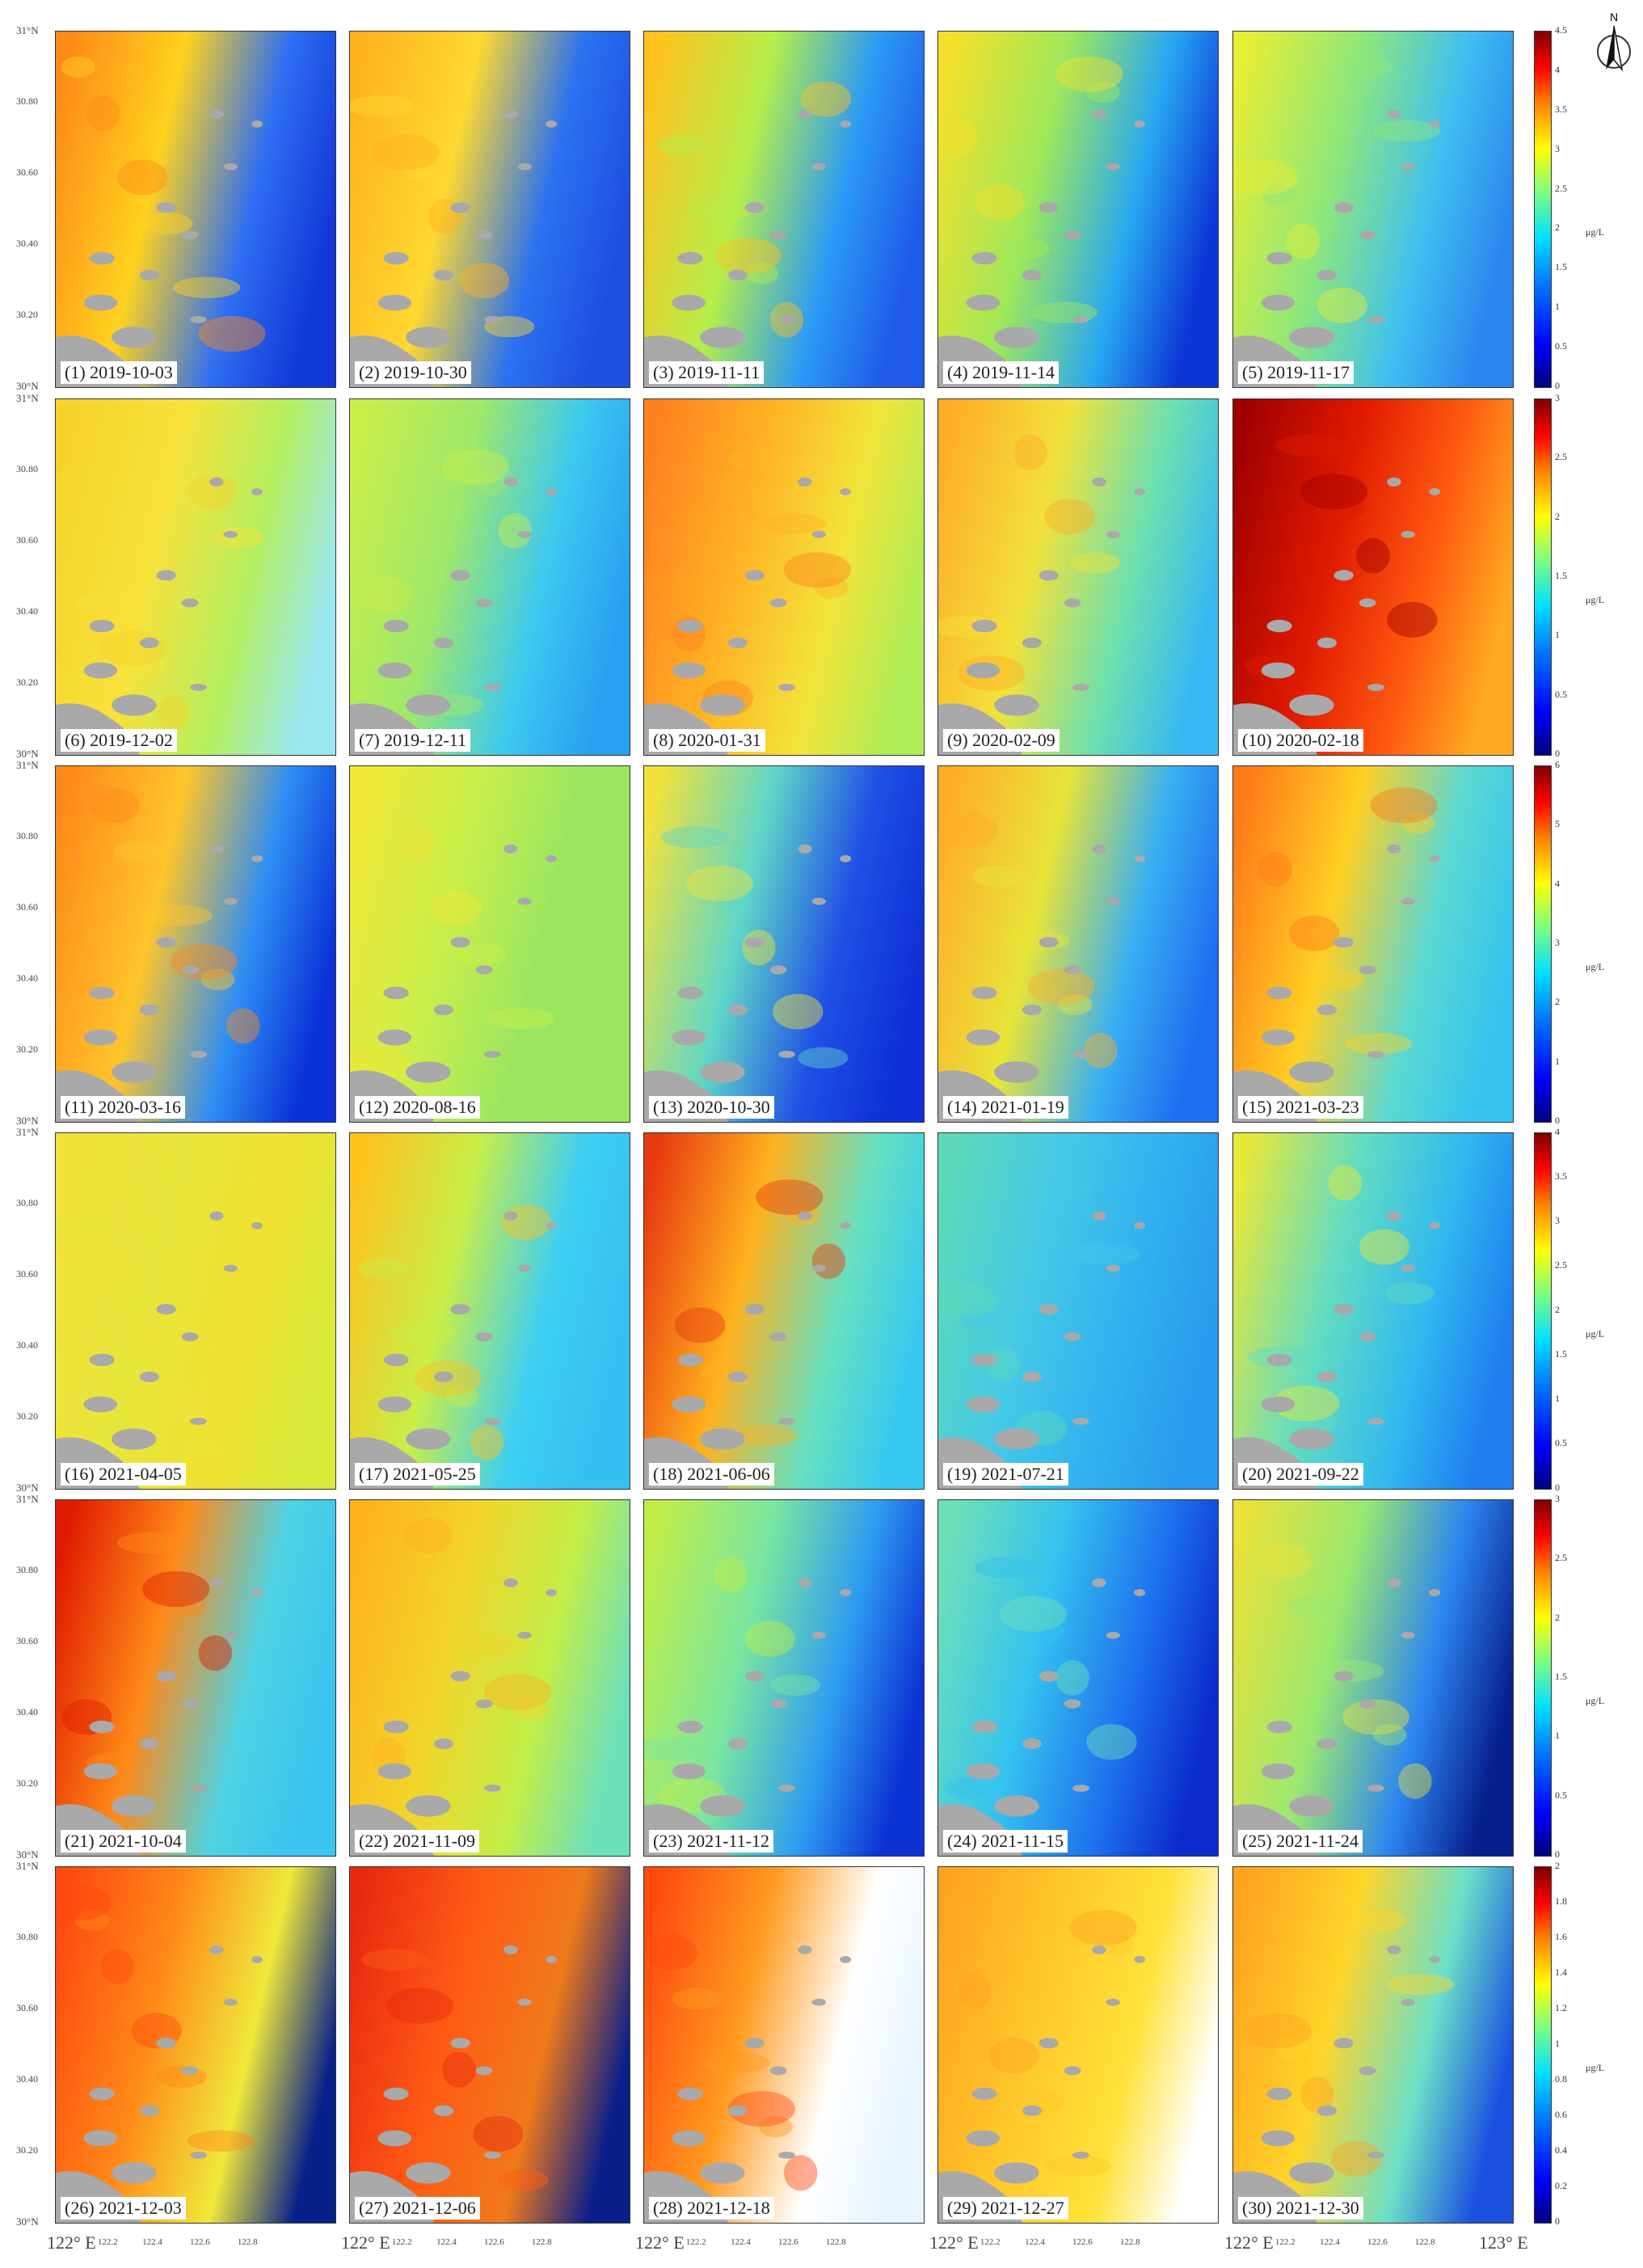 Image resolution: width=1643 pixels, height=2268 pixels. What do you see at coordinates (784, 944) in the screenshot?
I see `map-panel: (13) 2020-10-30` at bounding box center [784, 944].